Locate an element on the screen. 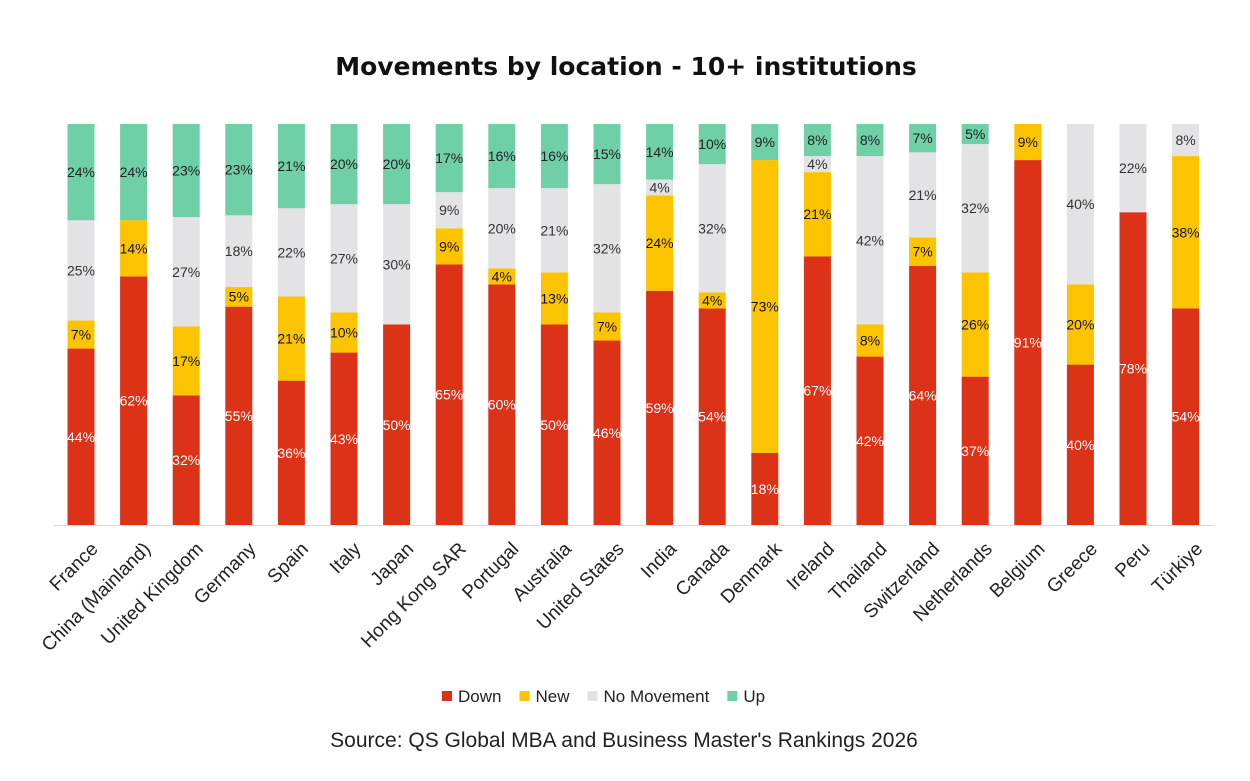 The height and width of the screenshot is (781, 1250). data-label-down-united-kingdom: 32% is located at coordinates (186, 460).